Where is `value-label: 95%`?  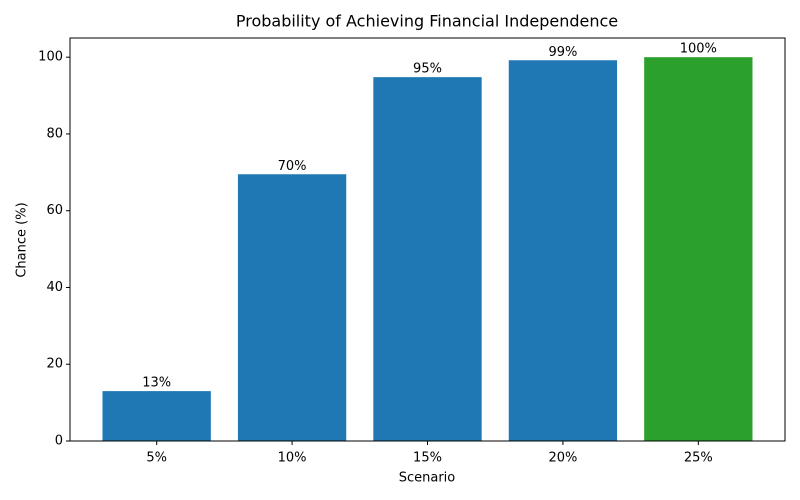
value-label: 95% is located at coordinates (427, 69).